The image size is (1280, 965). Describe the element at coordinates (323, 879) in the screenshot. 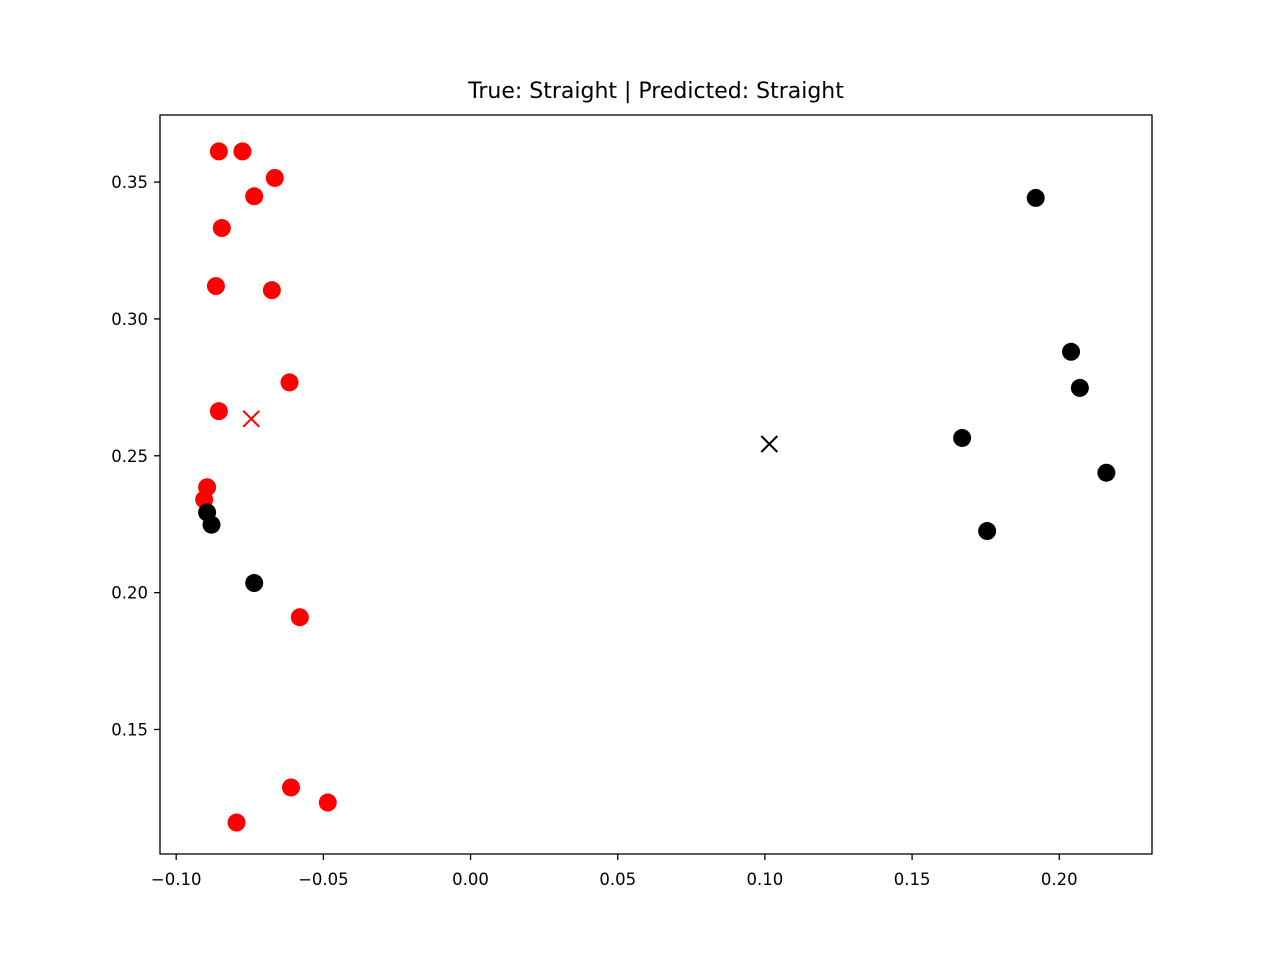

I see `x-tick-label: −0.05` at that location.